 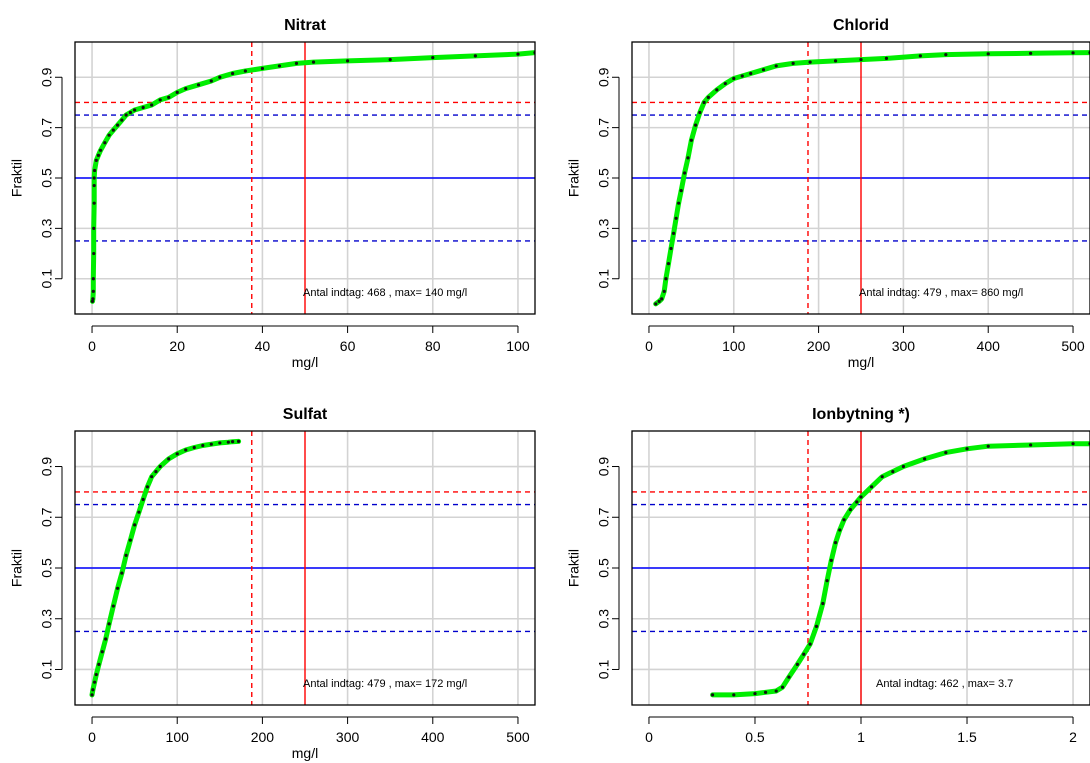 What do you see at coordinates (608, 568) in the screenshot?
I see `panel-4-y-axis: 0.1 0.3 0.5 0.7 0.9` at bounding box center [608, 568].